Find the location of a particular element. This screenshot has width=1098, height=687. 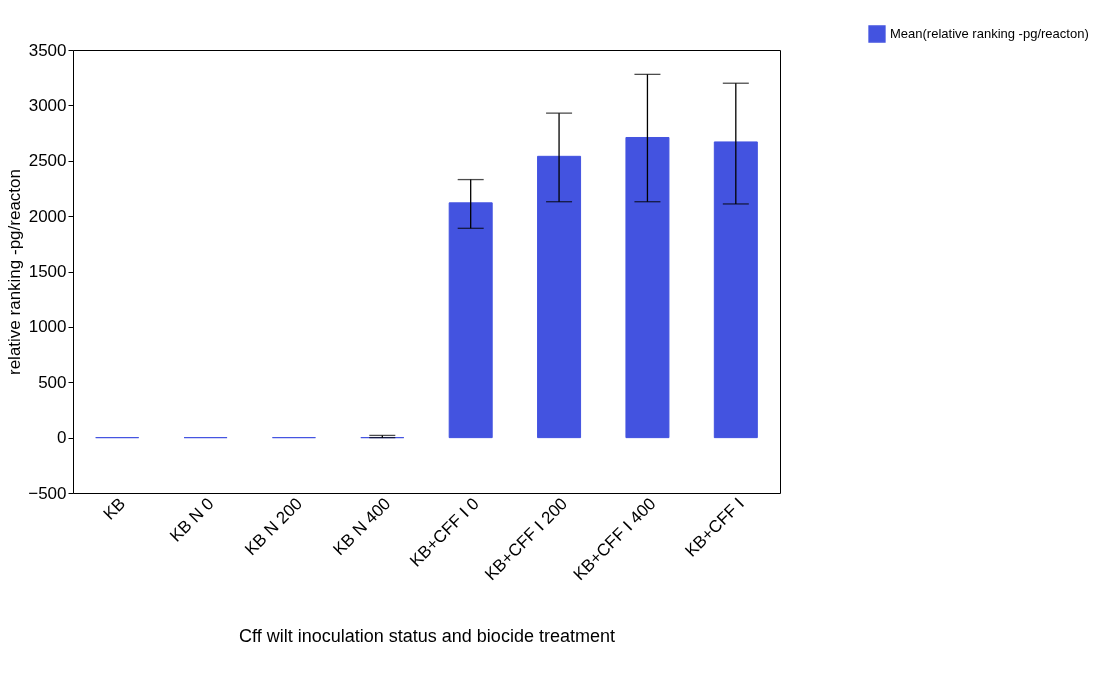

y-tick-label: 0 is located at coordinates (62, 438).